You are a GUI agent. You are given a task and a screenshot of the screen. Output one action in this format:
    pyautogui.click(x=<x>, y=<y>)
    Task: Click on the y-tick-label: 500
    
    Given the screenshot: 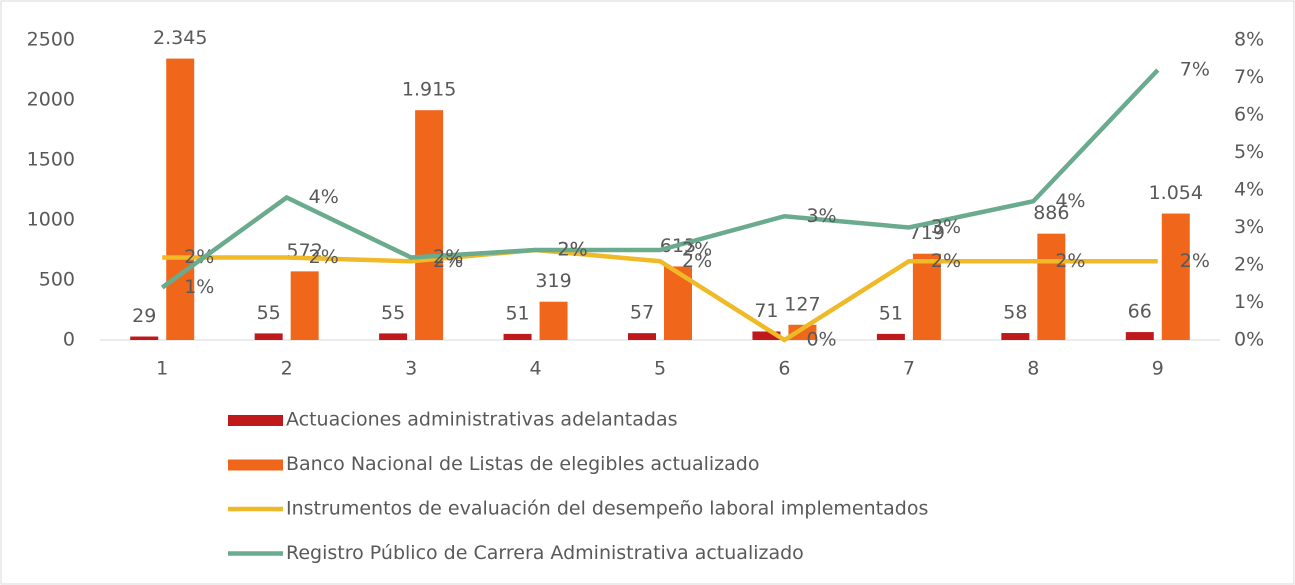 What is the action you would take?
    pyautogui.click(x=57, y=280)
    